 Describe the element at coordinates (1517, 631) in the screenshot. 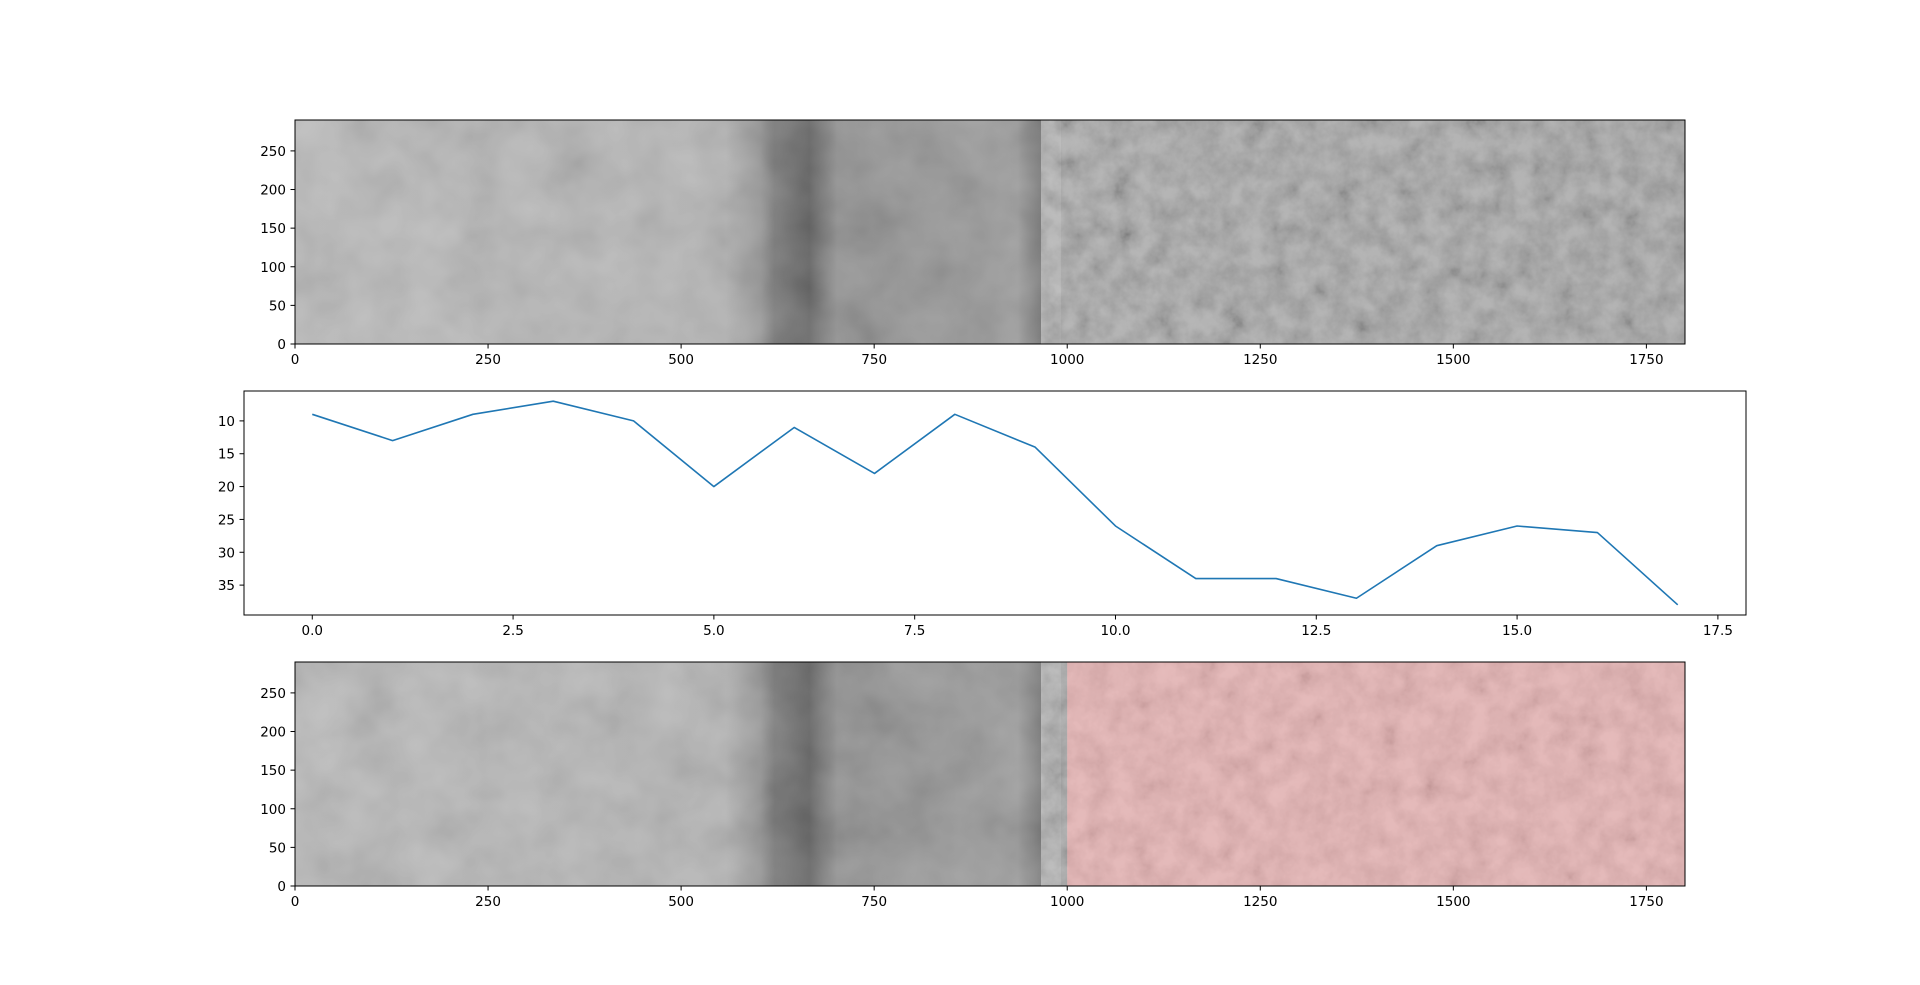

I see `line-x-tick-label-6: 15.0` at that location.